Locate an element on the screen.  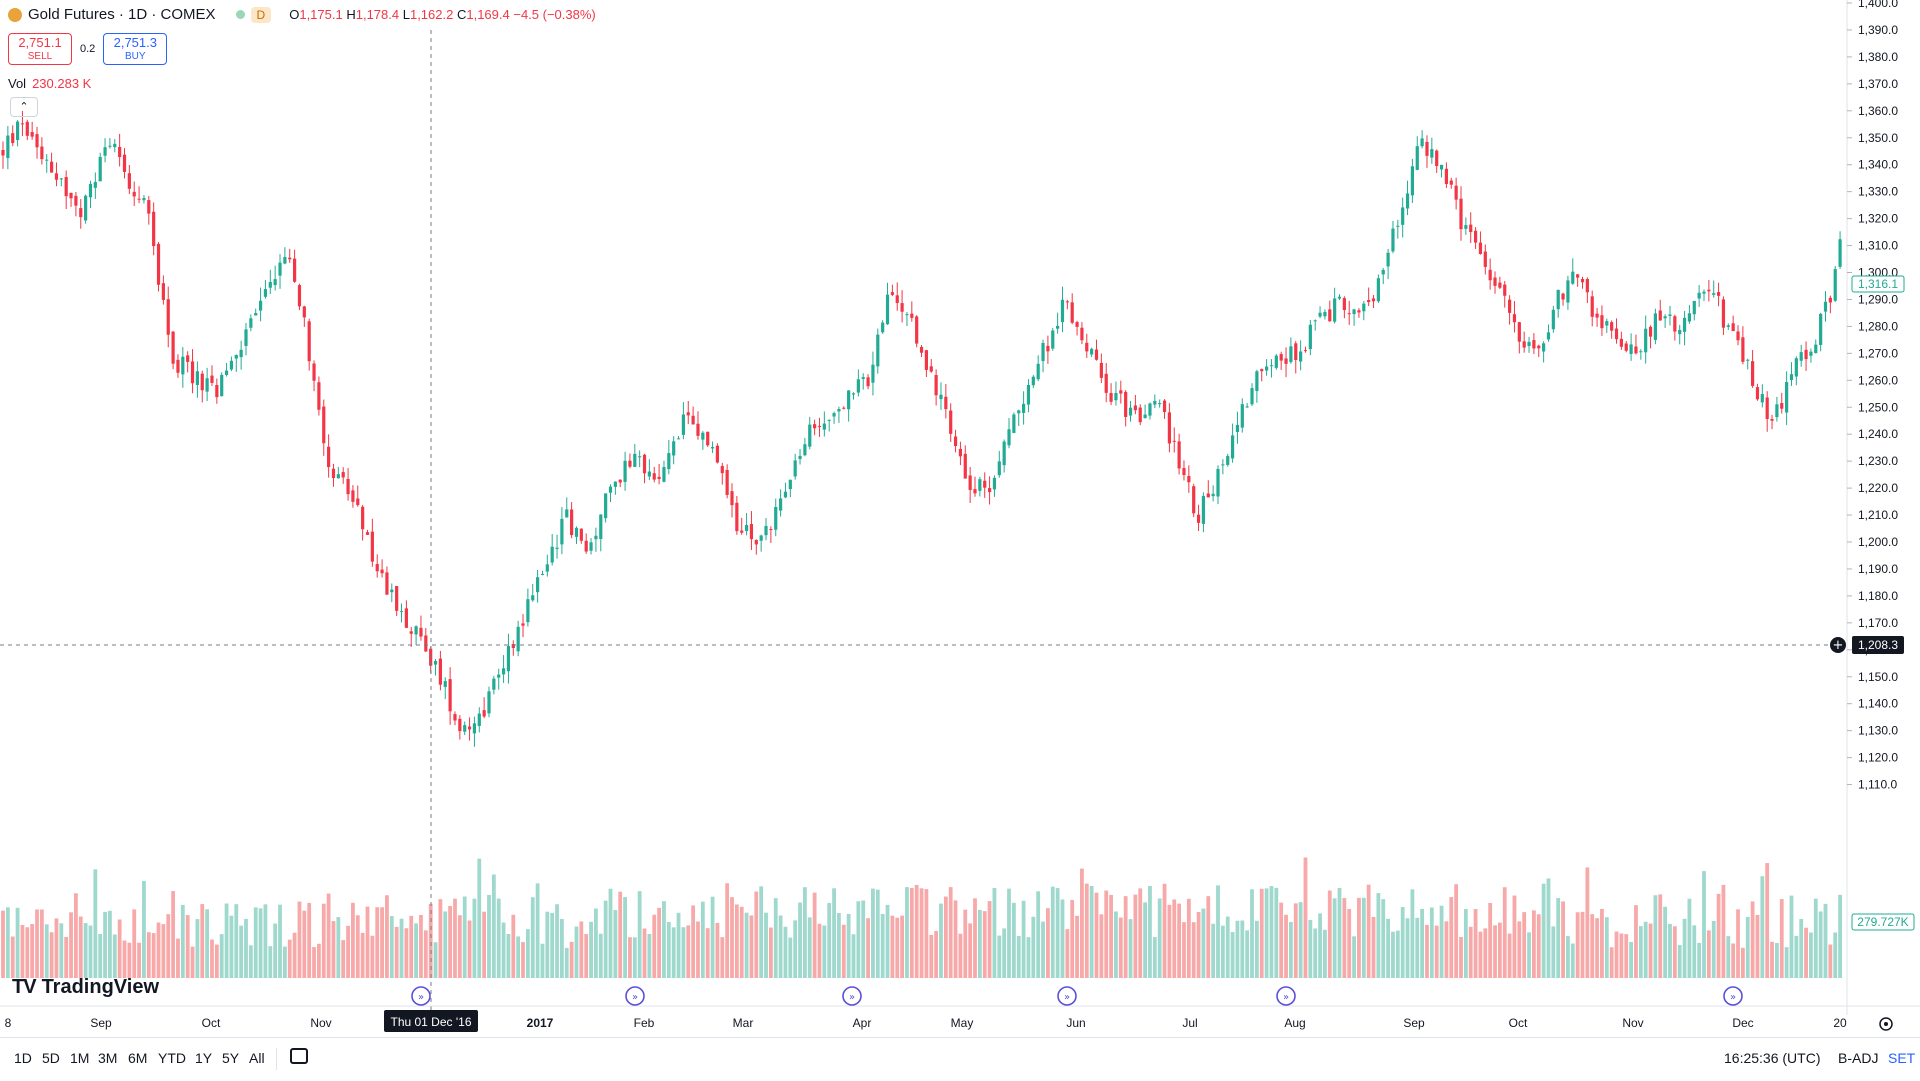
utc-clock: 16:25:36 (UTC) is located at coordinates (1772, 1058).